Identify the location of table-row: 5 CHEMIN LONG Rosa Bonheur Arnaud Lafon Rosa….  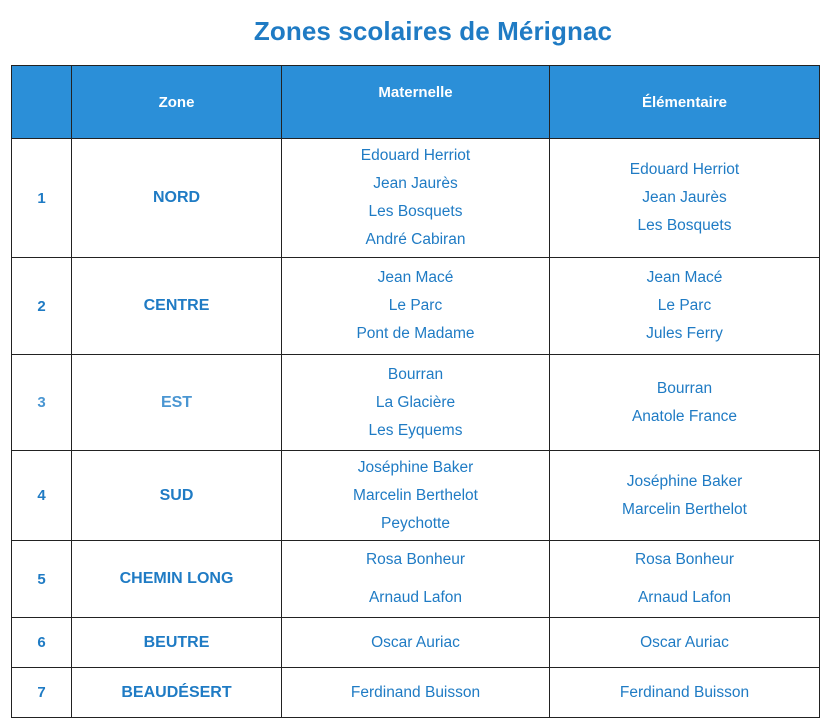
(415, 579).